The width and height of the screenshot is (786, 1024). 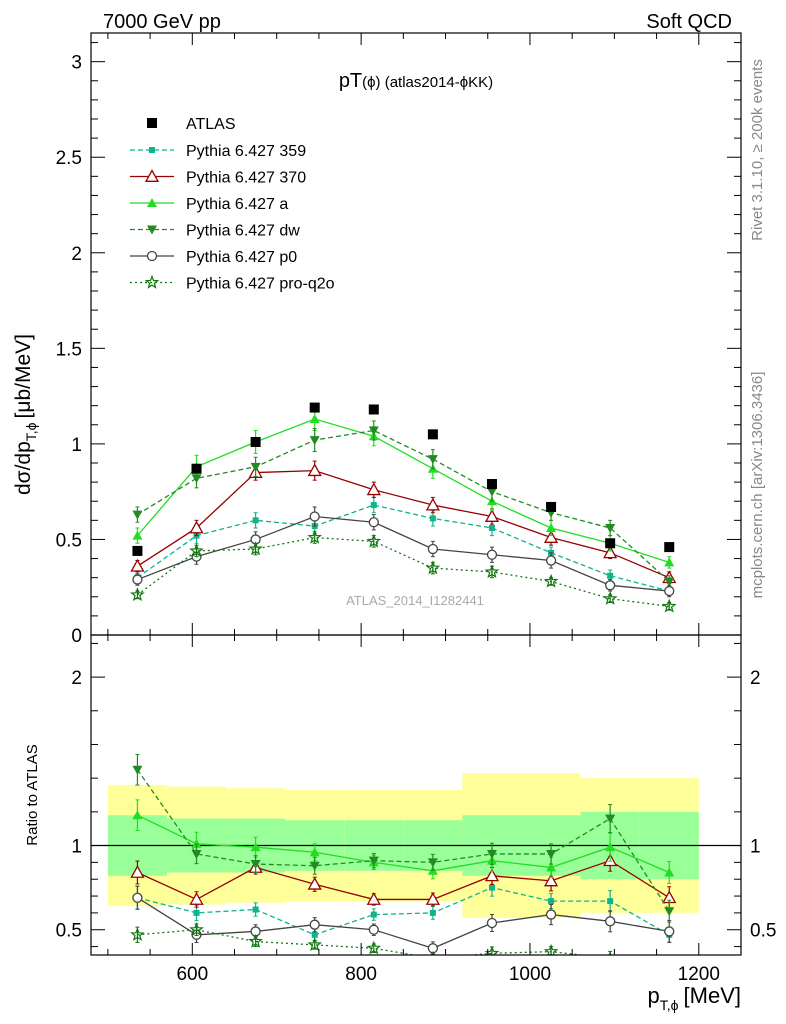 I want to click on main-series-group, so click(x=403, y=510).